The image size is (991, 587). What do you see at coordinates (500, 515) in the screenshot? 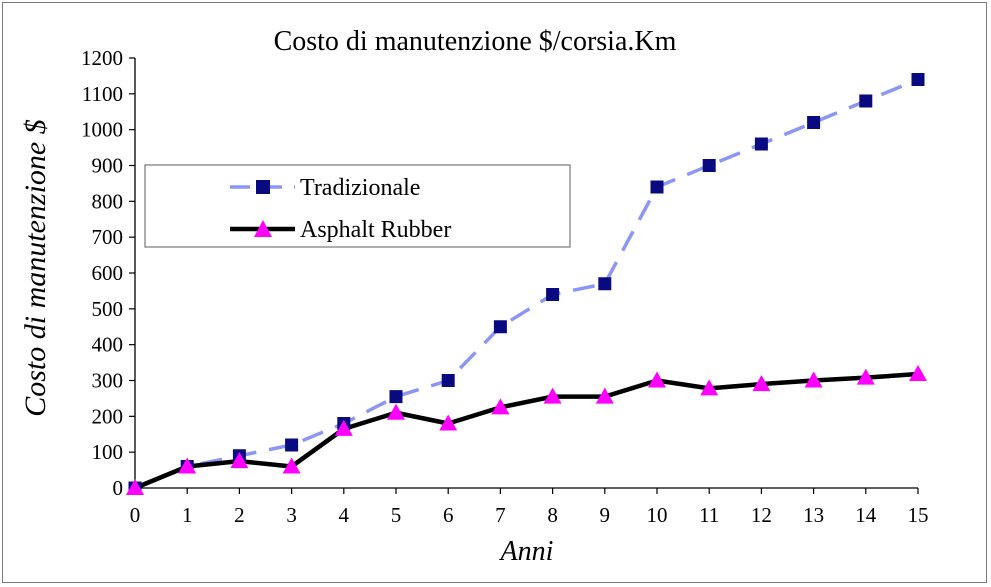
I see `x-tick-label: 7` at bounding box center [500, 515].